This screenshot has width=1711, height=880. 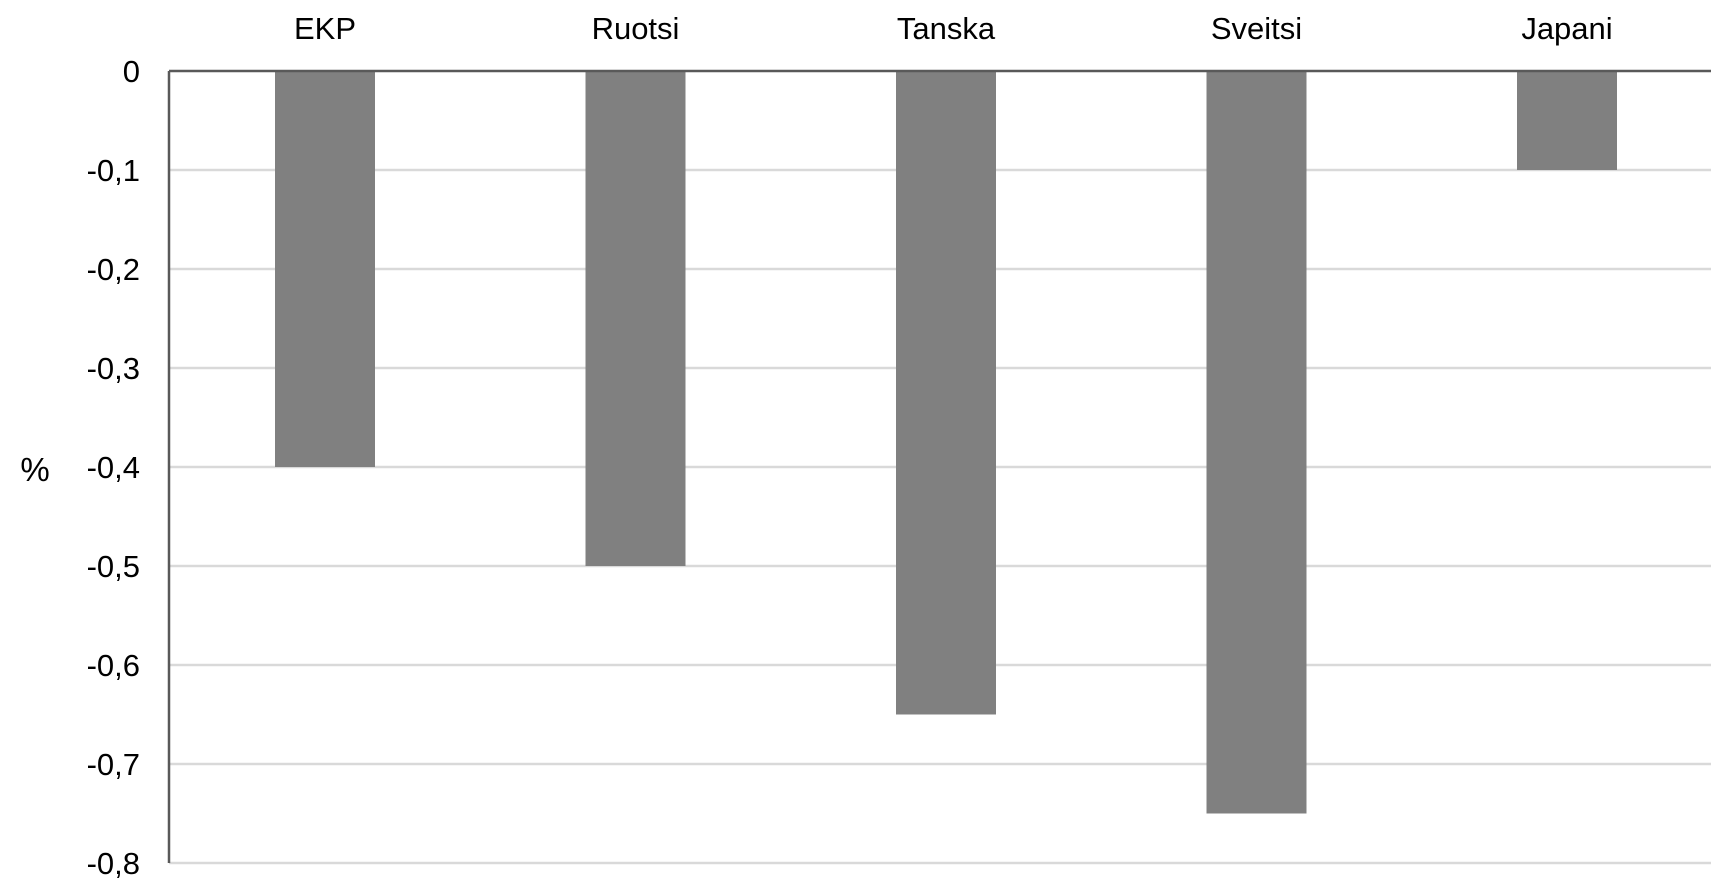 What do you see at coordinates (113, 368) in the screenshot?
I see `y-tick-label: -0,3` at bounding box center [113, 368].